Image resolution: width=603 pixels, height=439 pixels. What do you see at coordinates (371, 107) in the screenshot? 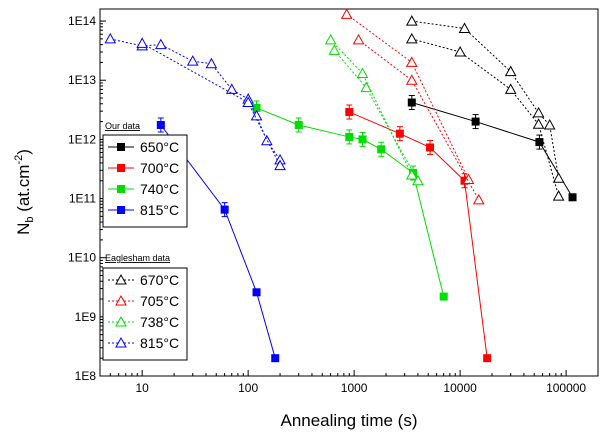
I see `series-738-c-eaglesham-data-line` at bounding box center [371, 107].